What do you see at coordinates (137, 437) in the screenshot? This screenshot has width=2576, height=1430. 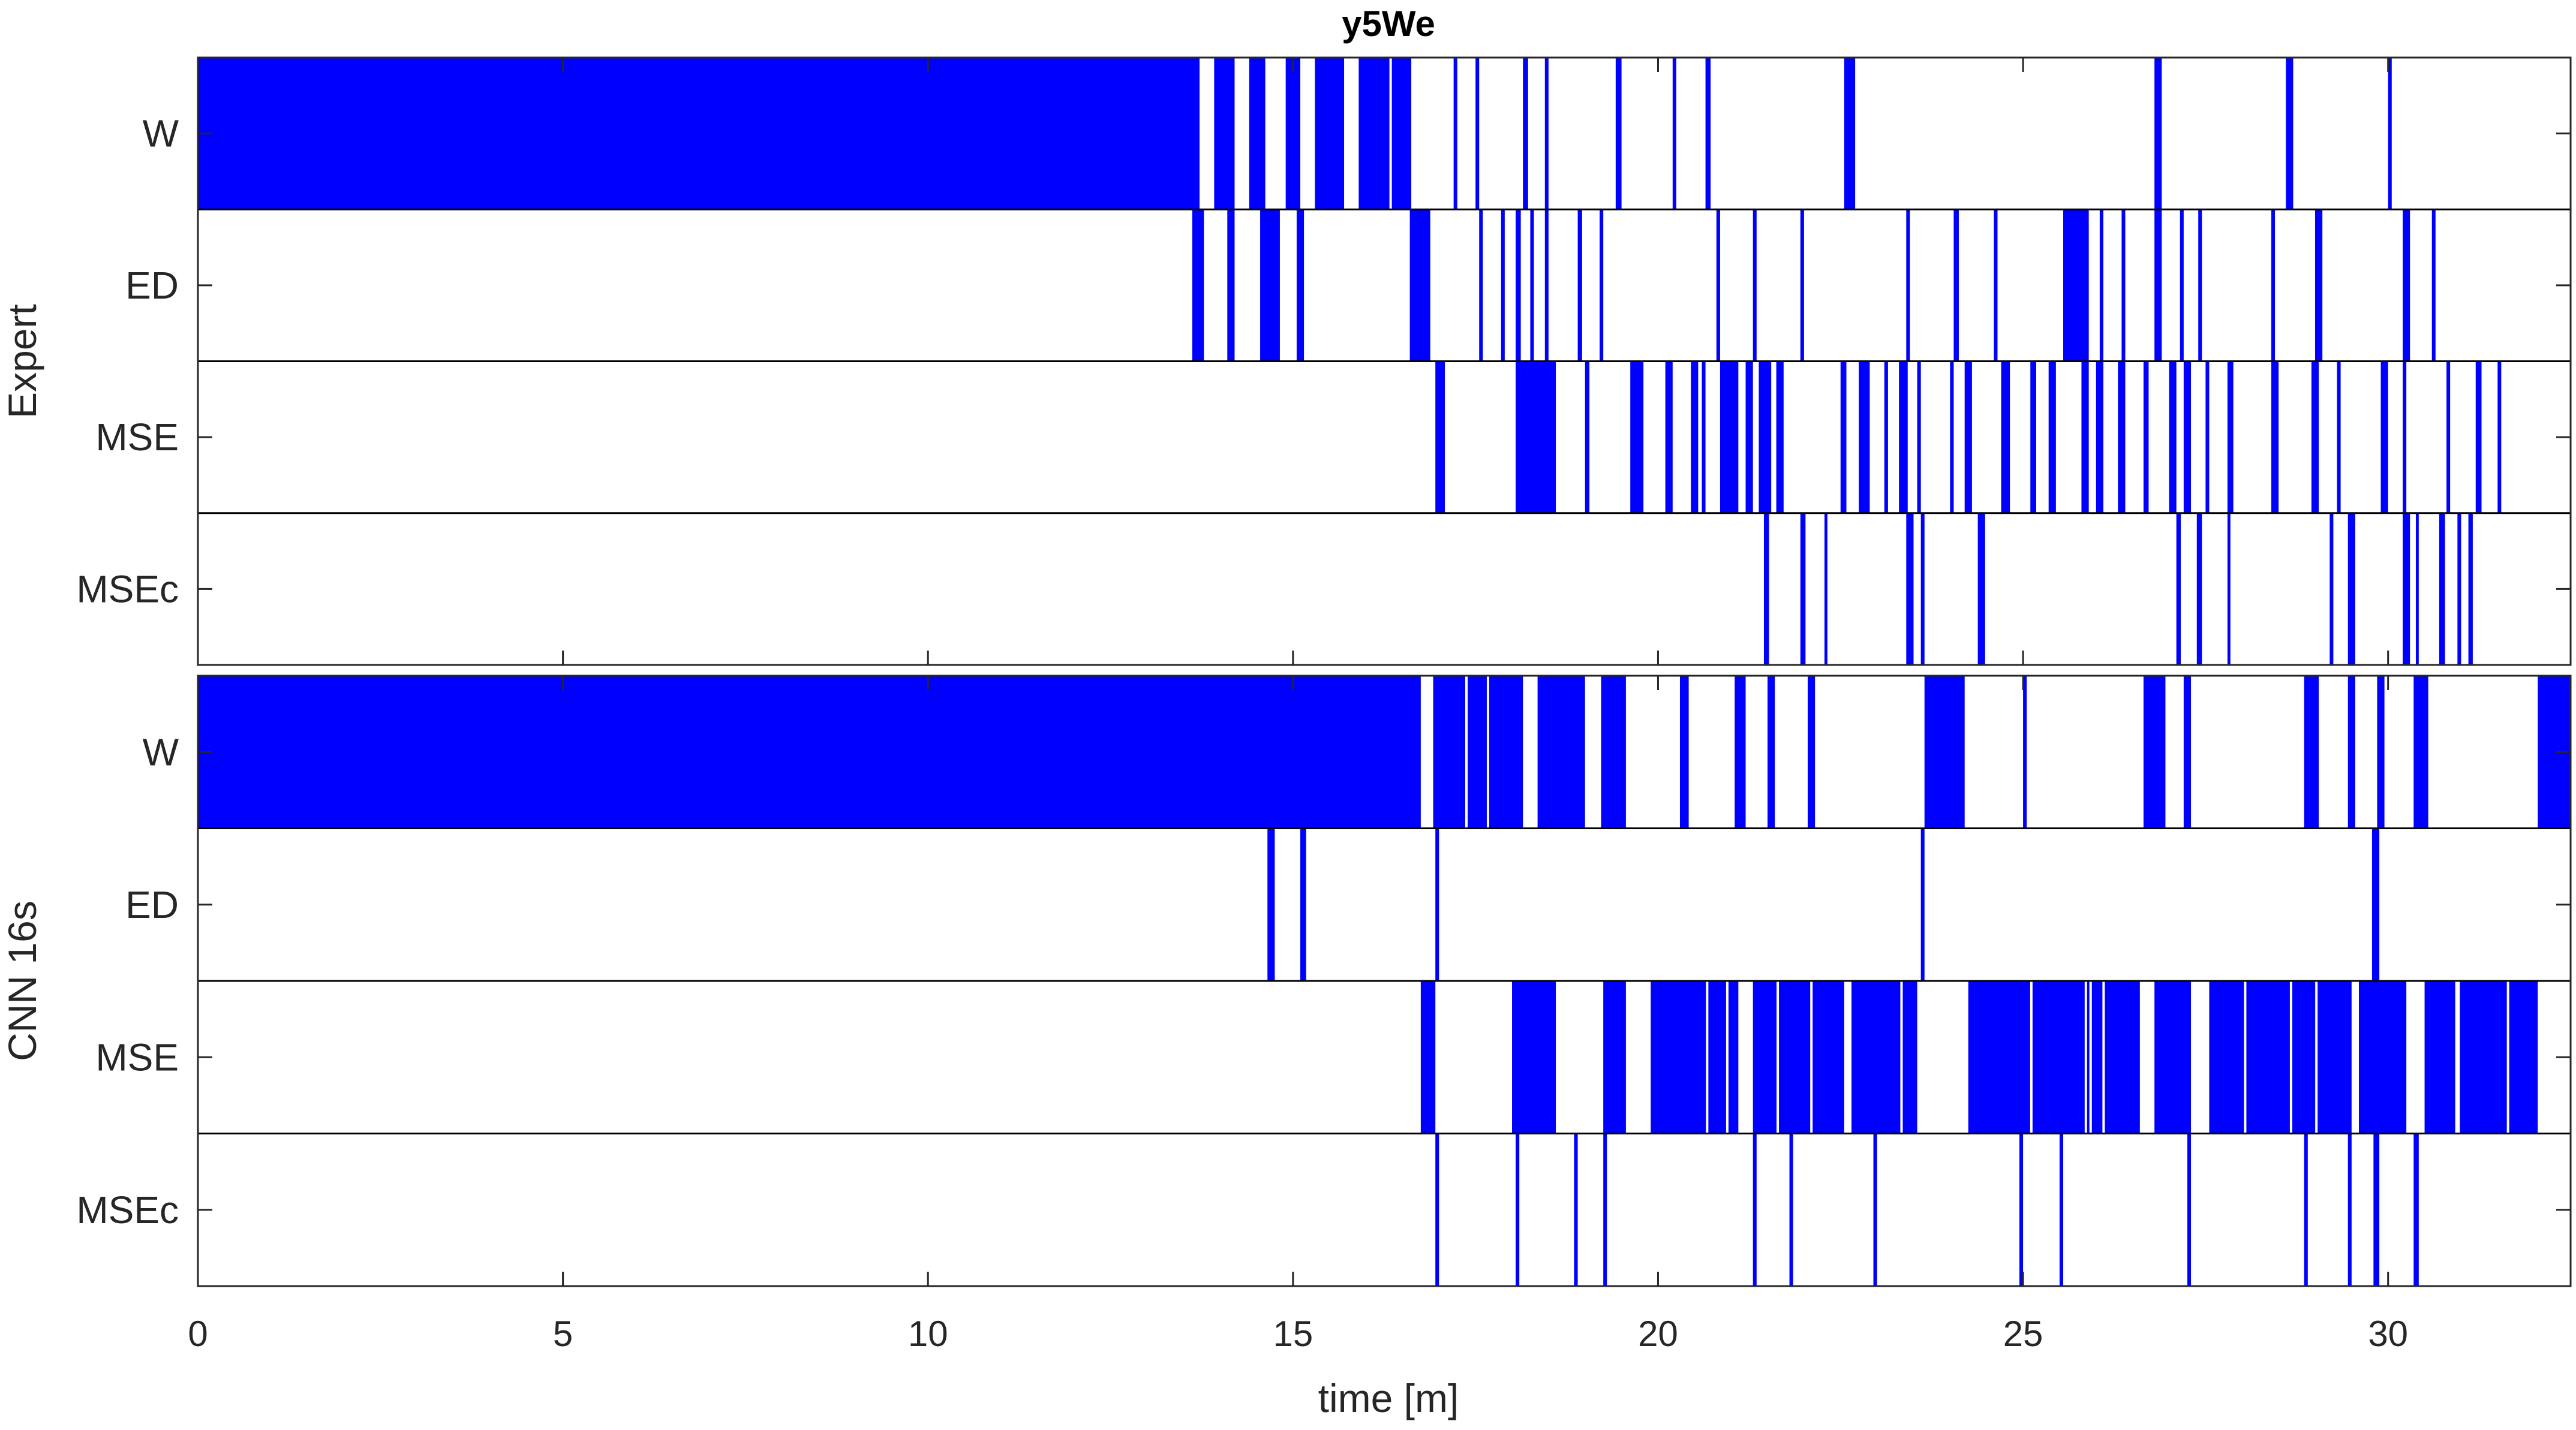 I see `row-label-mse: MSE` at bounding box center [137, 437].